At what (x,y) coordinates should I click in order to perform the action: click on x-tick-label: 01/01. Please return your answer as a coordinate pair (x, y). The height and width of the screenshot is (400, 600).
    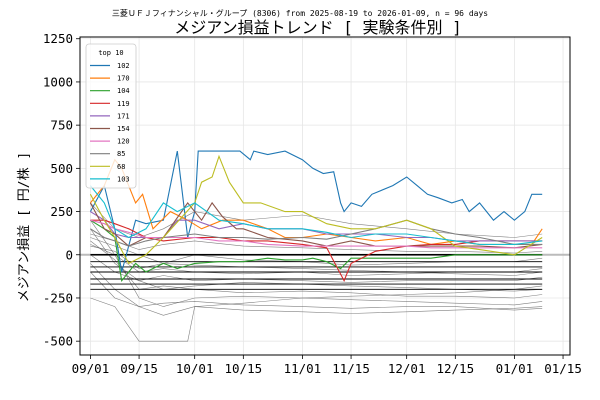
    Looking at the image, I should click on (515, 368).